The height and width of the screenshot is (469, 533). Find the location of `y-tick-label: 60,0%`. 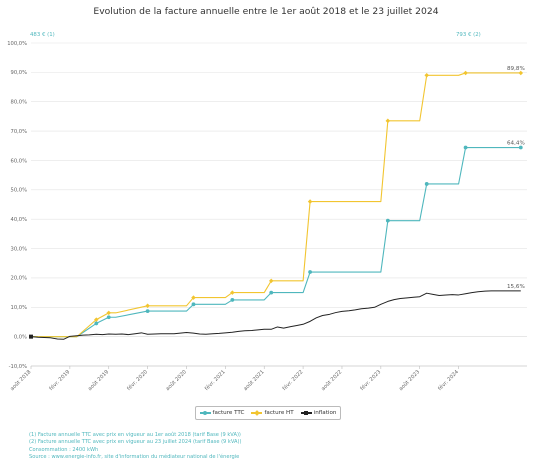

y-tick-label: 60,0% is located at coordinates (19, 161).